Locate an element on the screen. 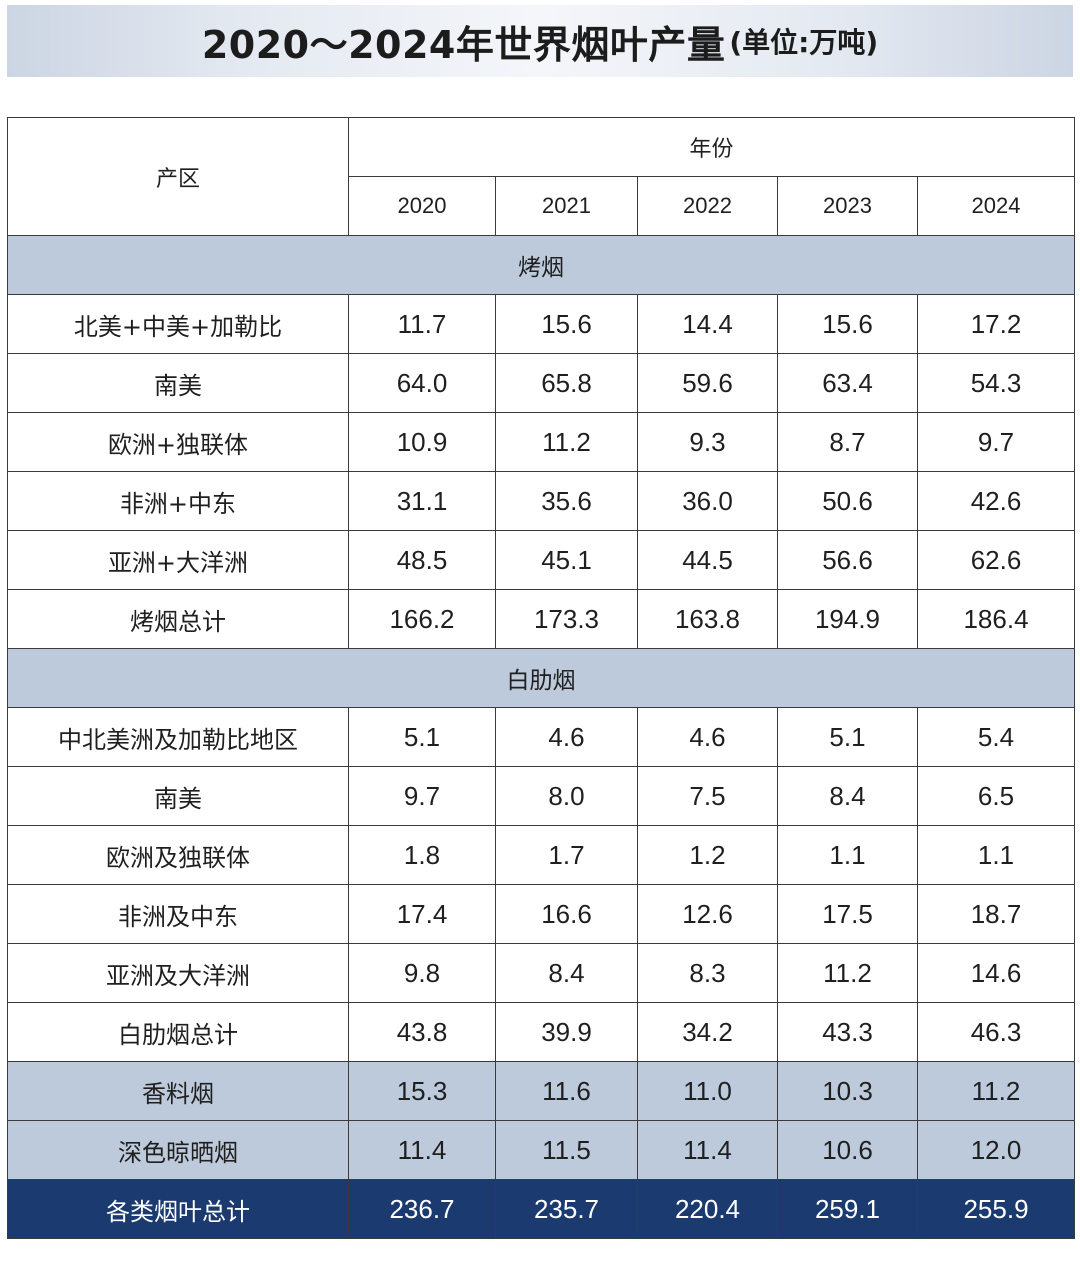 This screenshot has height=1272, width=1080. value-cell: 64.0 is located at coordinates (422, 383).